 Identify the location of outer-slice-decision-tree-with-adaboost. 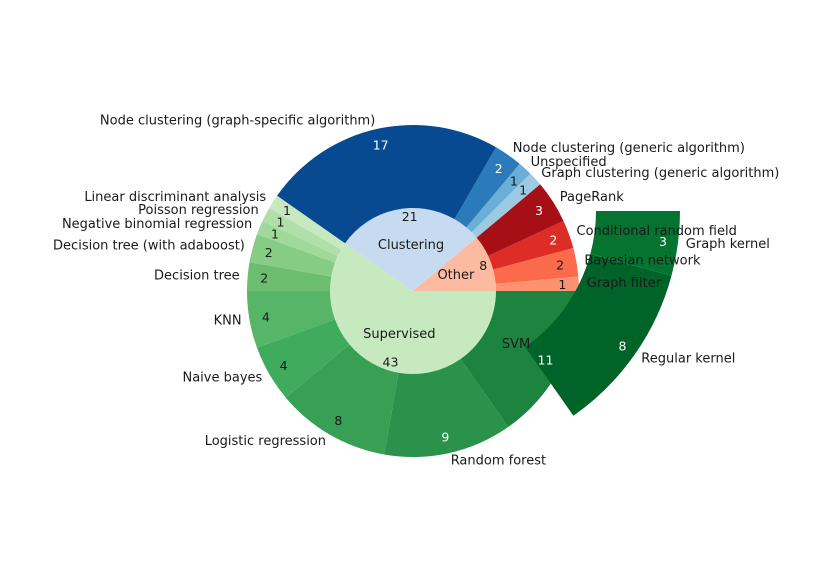
(292, 255).